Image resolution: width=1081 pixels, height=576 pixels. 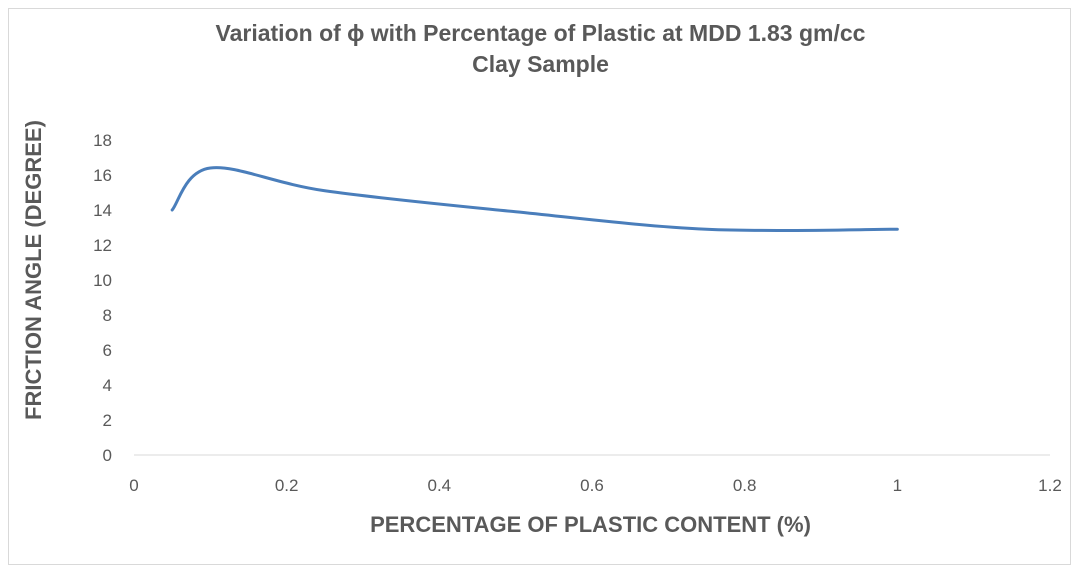 I want to click on y-tick-label: 4, so click(x=107, y=385).